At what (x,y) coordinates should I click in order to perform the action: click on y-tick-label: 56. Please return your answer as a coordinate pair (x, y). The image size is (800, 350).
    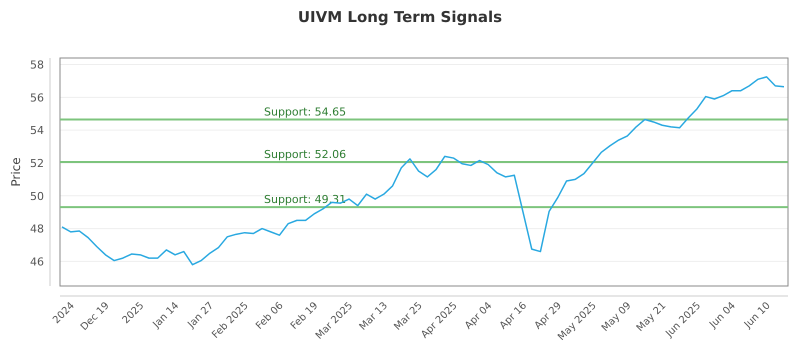
    Looking at the image, I should click on (37, 97).